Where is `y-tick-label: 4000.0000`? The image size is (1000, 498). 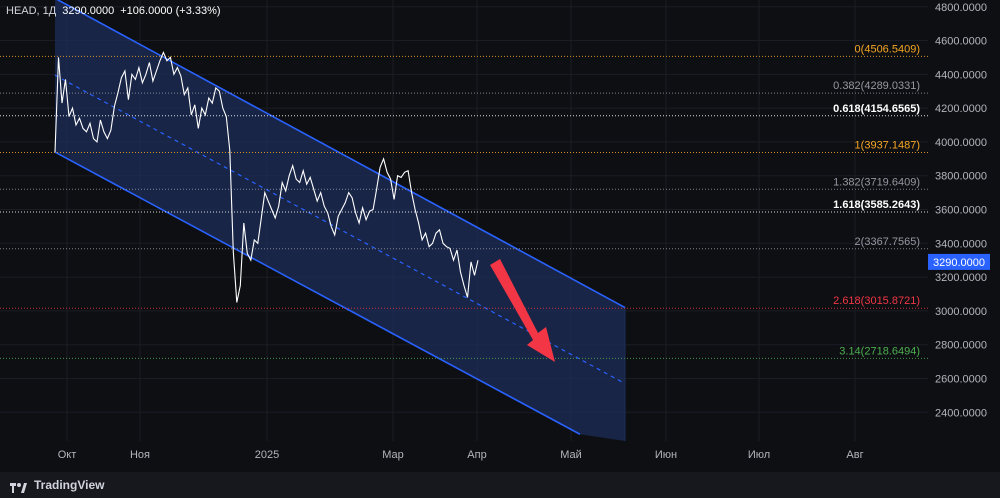
y-tick-label: 4000.0000 is located at coordinates (961, 143).